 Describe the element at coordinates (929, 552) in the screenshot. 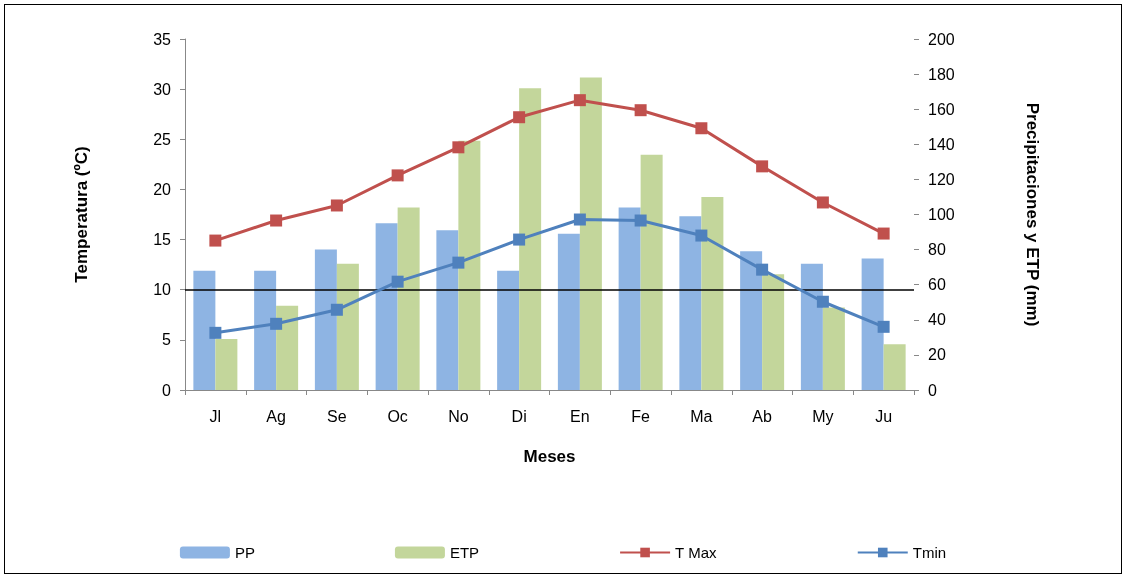

I see `legend-label: Tmin` at that location.